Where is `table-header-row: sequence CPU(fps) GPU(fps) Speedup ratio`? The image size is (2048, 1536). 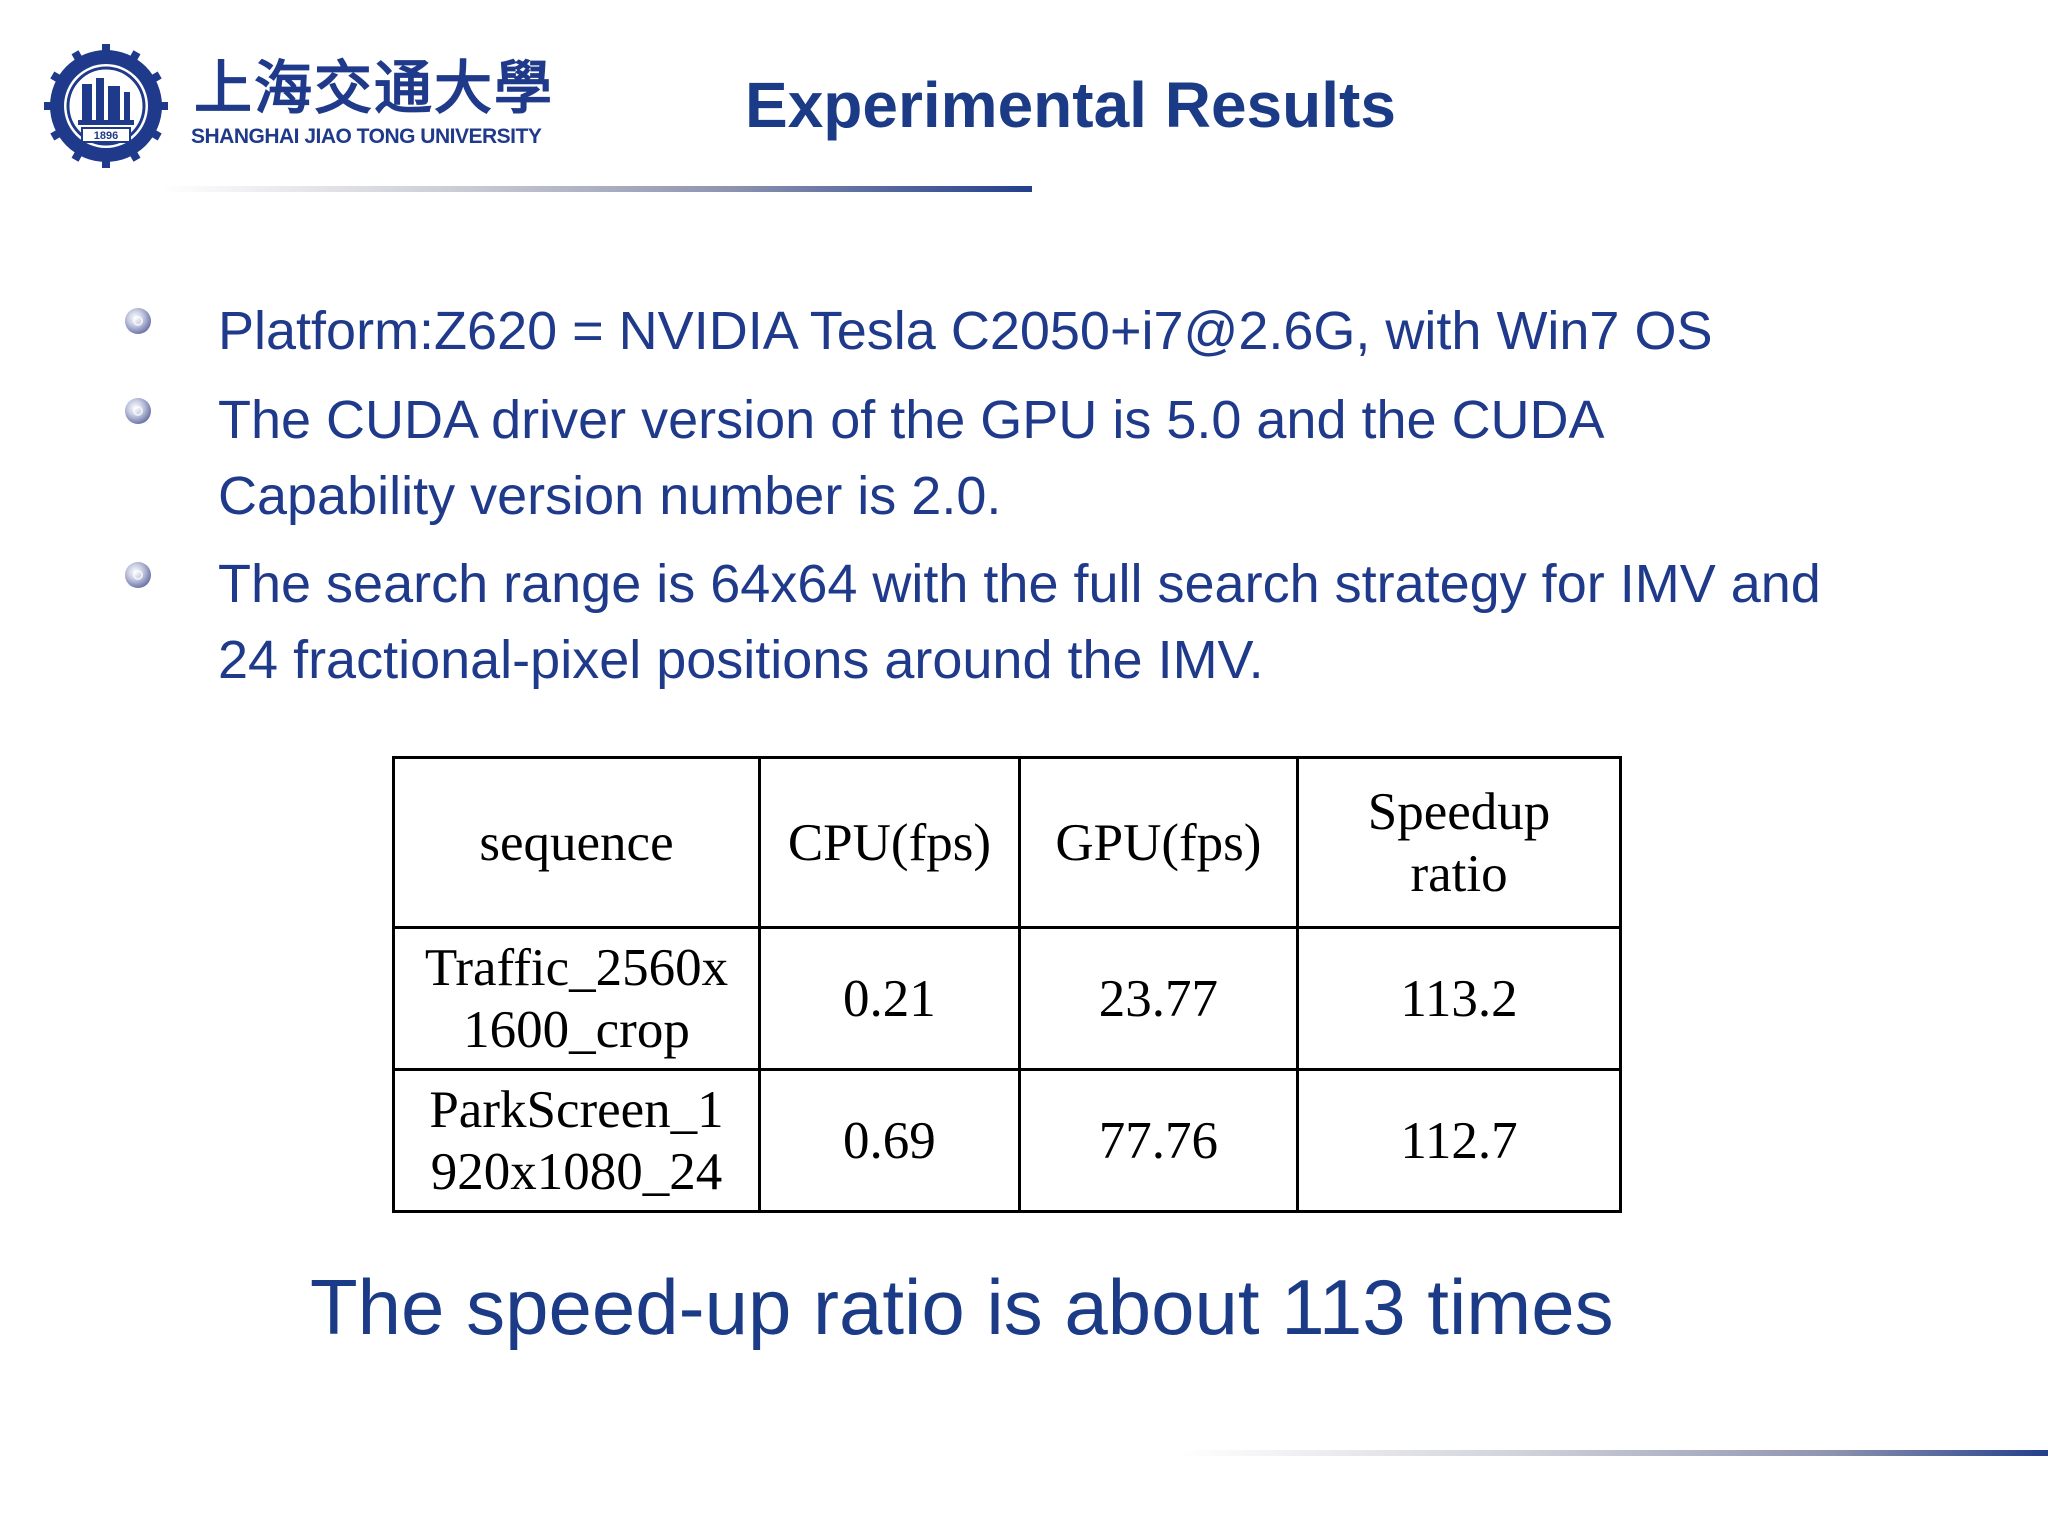
table-header-row: sequence CPU(fps) GPU(fps) Speedup ratio is located at coordinates (1007, 842).